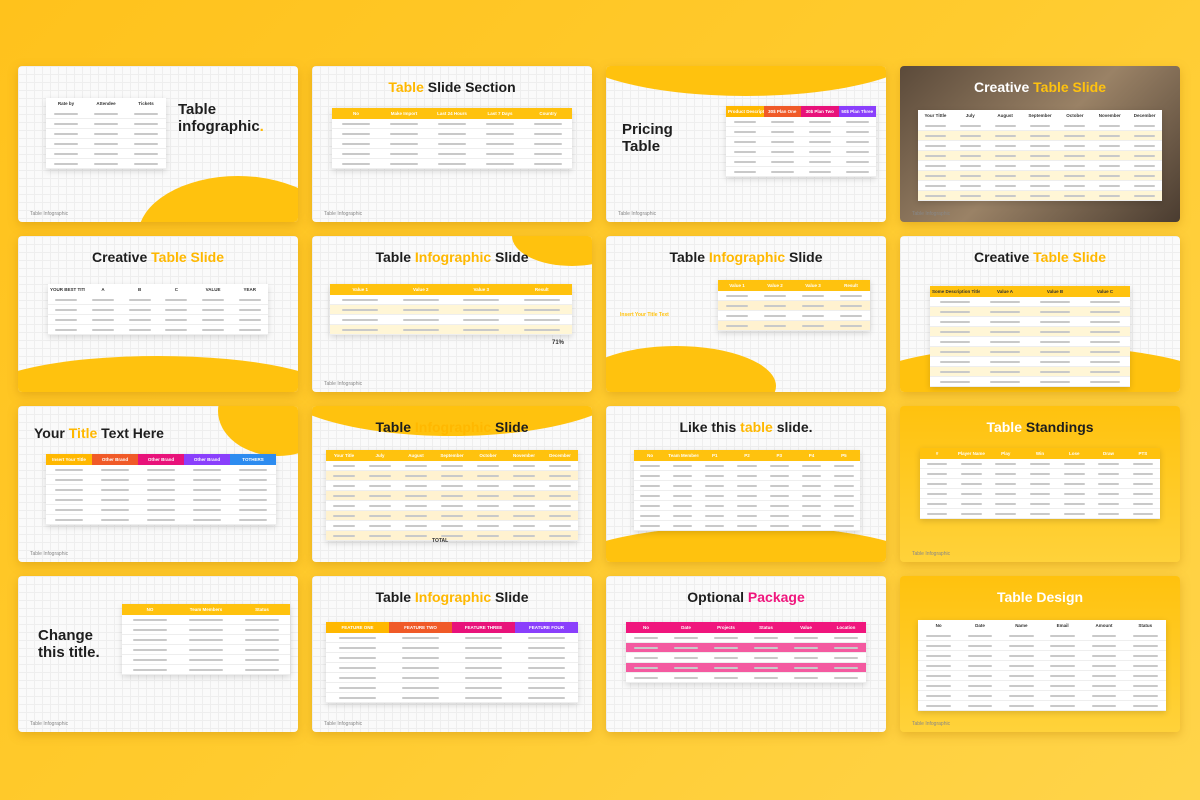 The height and width of the screenshot is (800, 1200). What do you see at coordinates (820, 111) in the screenshot?
I see `header-cell: 30$ Plan Two` at bounding box center [820, 111].